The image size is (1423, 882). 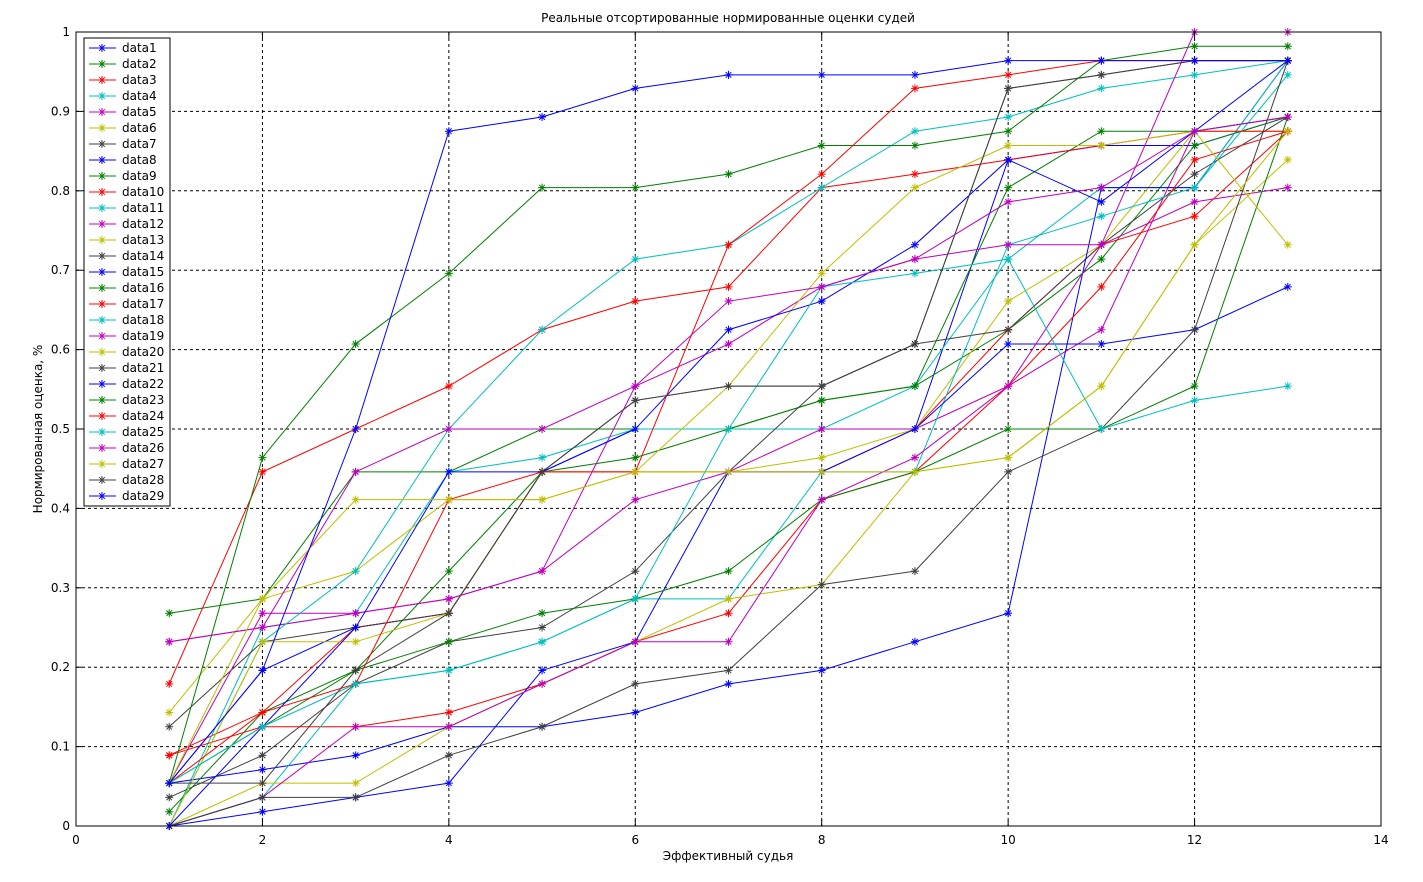 What do you see at coordinates (143, 192) in the screenshot?
I see `legend-label: data10` at bounding box center [143, 192].